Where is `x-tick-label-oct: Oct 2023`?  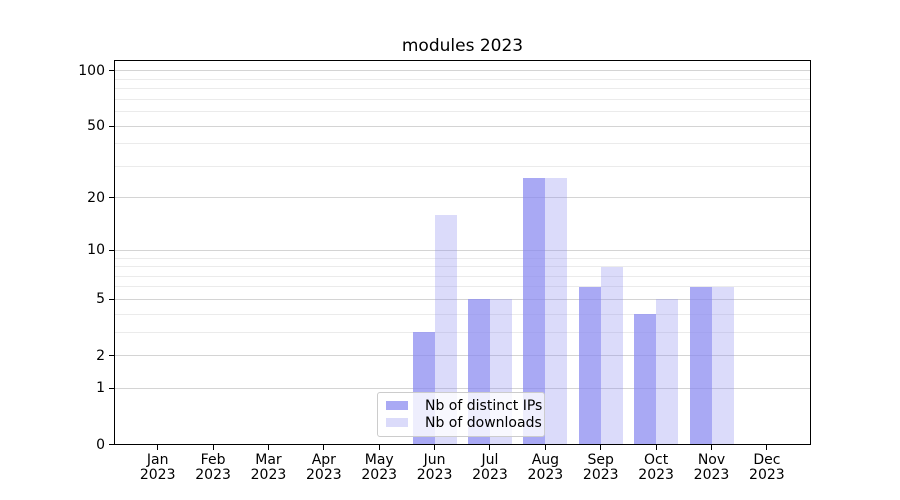 x-tick-label-oct: Oct 2023 is located at coordinates (656, 467).